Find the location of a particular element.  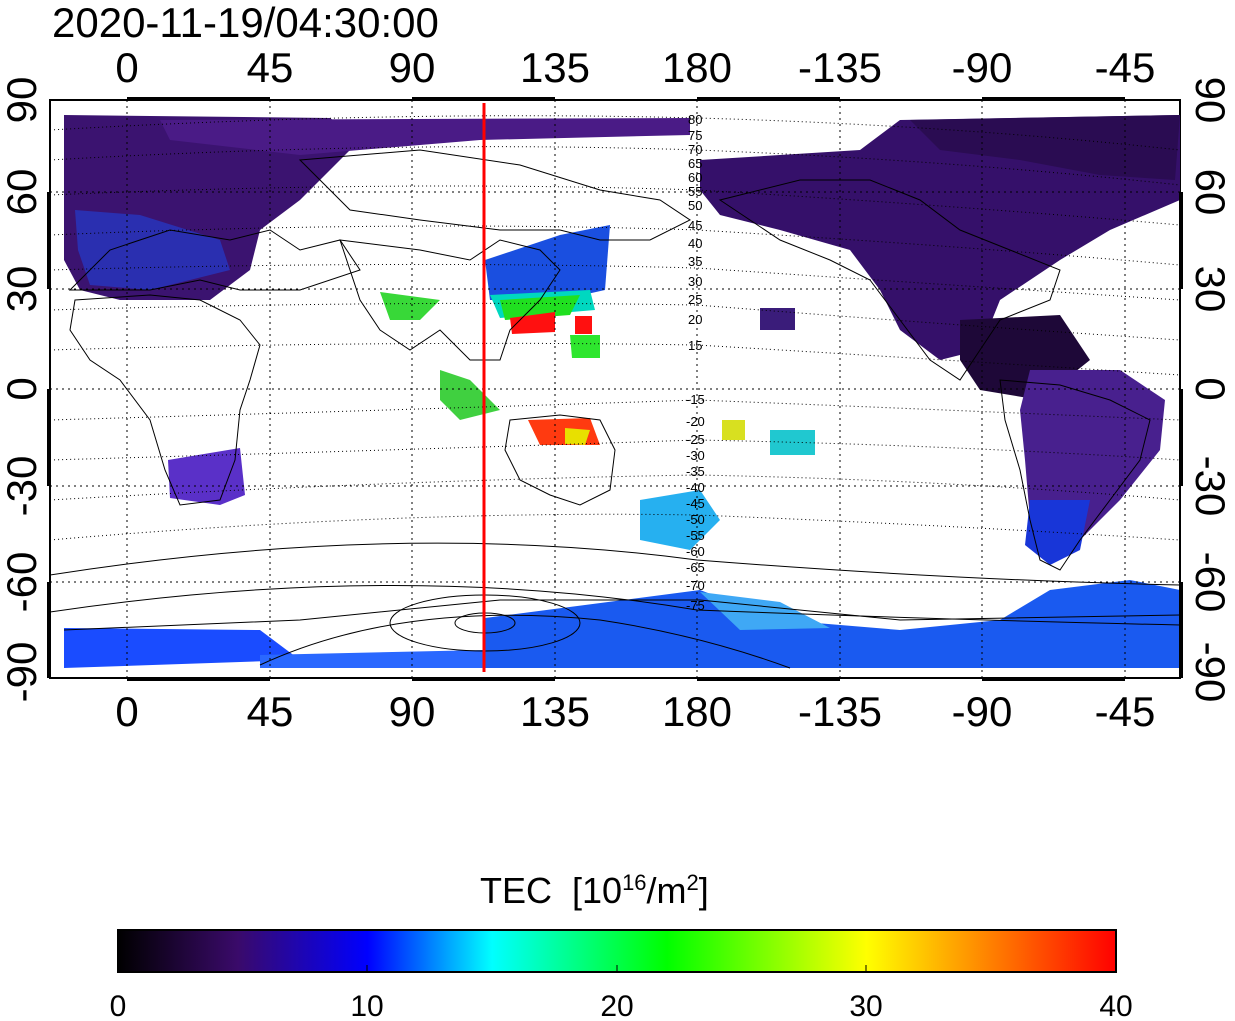

tec-patch-red-pacific is located at coordinates (583, 325).